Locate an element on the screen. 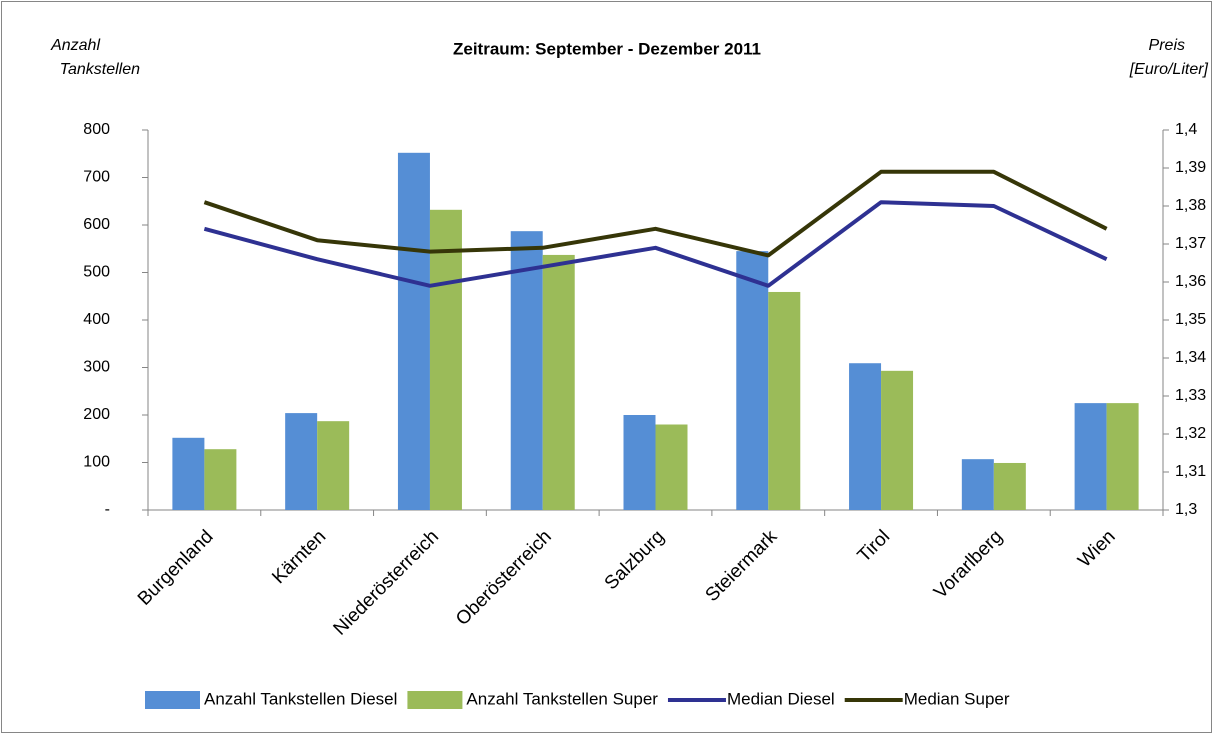 This screenshot has height=735, width=1214. y2-tick-label: 1,31 is located at coordinates (1190, 471).